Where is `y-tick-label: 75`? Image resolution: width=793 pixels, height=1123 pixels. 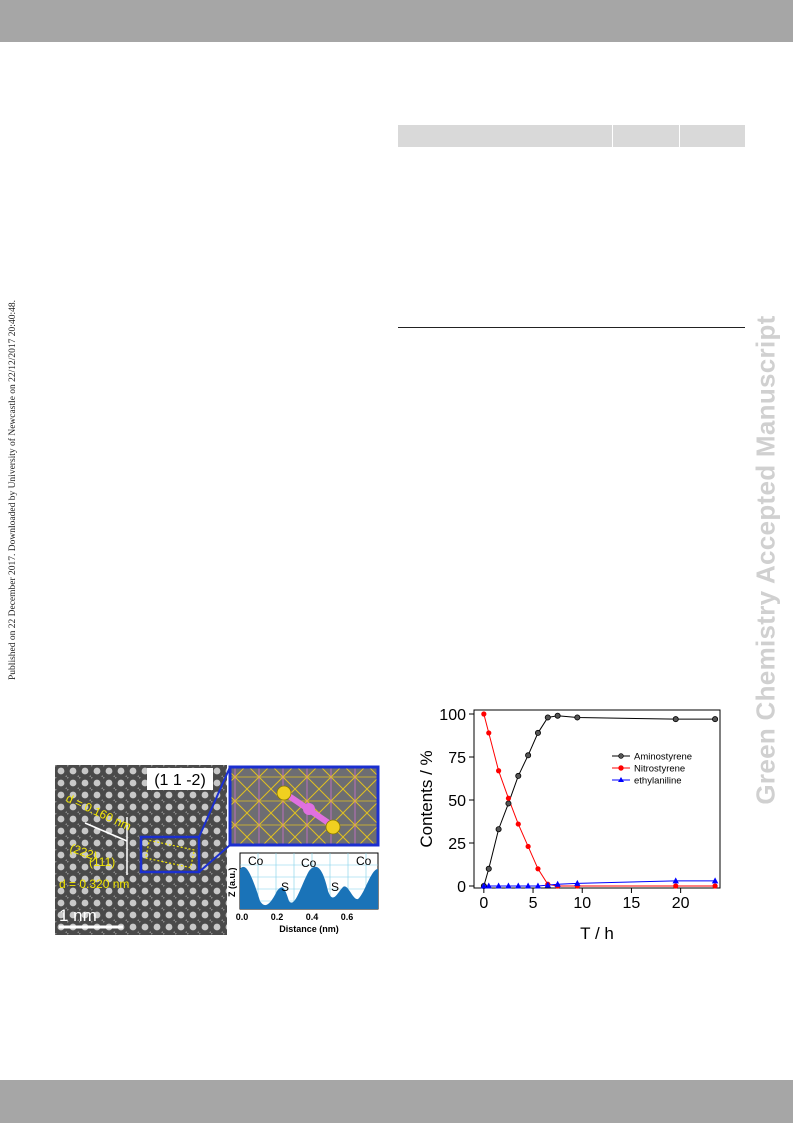
y-tick-label: 75 is located at coordinates (457, 758).